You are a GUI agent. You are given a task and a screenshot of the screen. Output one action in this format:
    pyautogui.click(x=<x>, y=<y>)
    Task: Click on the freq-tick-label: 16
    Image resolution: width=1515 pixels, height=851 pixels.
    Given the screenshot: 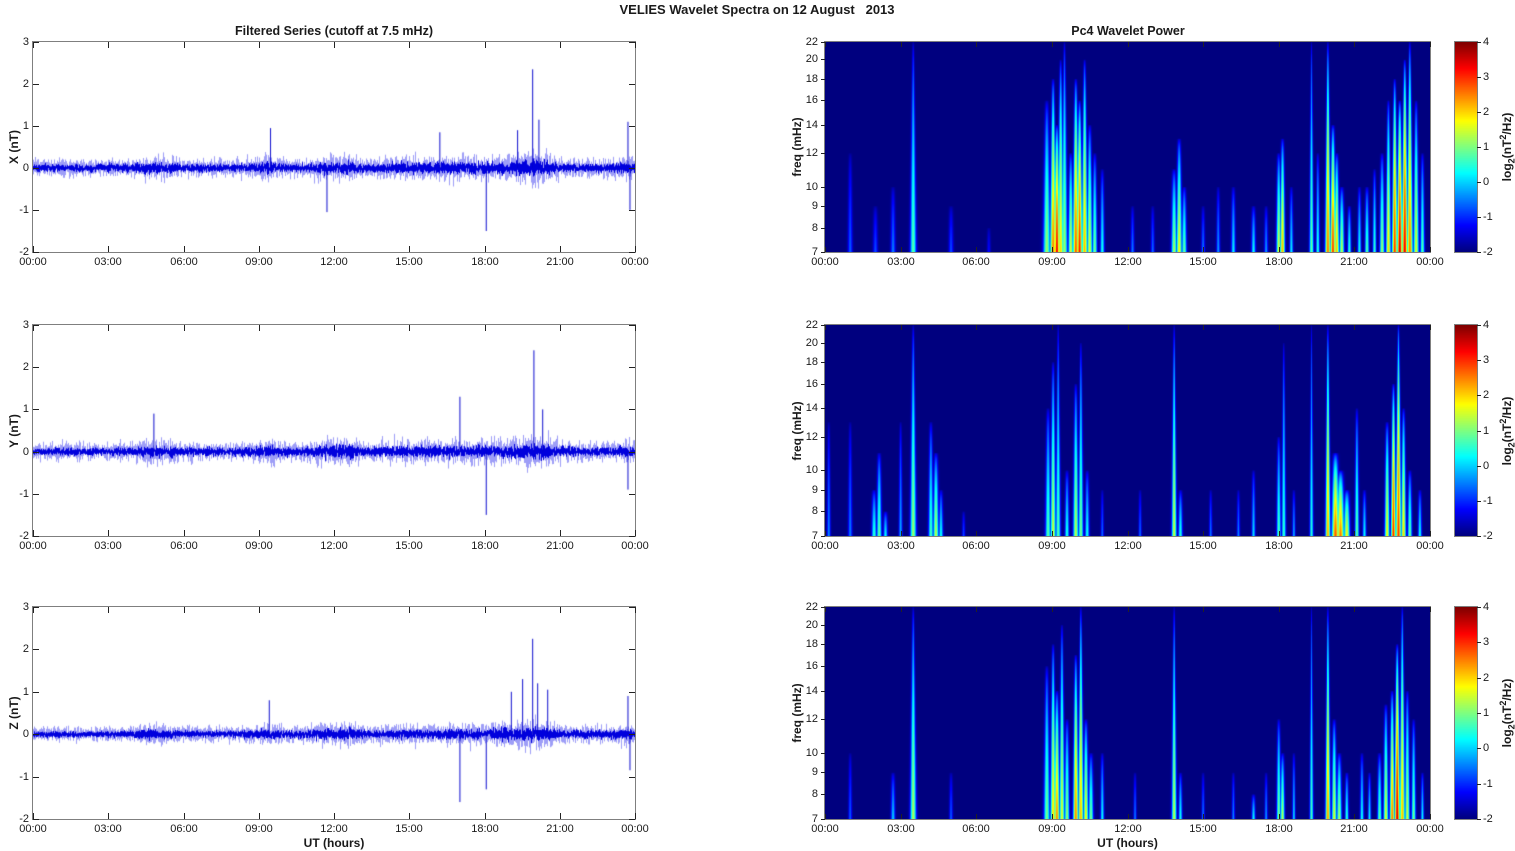 What is the action you would take?
    pyautogui.click(x=811, y=100)
    